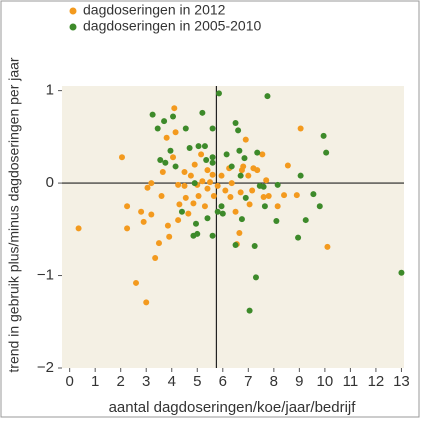  What do you see at coordinates (172, 381) in the screenshot?
I see `x-tick-label: 4` at bounding box center [172, 381].